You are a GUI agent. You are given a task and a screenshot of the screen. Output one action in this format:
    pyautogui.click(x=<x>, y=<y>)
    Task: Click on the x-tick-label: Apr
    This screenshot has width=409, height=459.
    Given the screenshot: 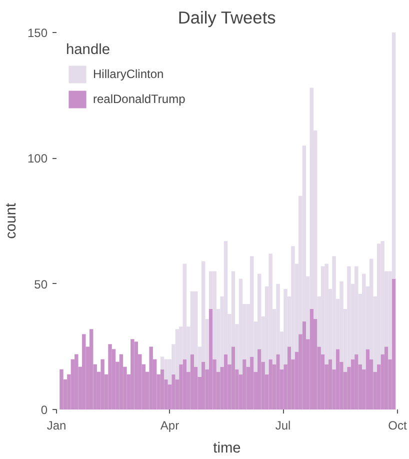 What is the action you would take?
    pyautogui.click(x=170, y=425)
    